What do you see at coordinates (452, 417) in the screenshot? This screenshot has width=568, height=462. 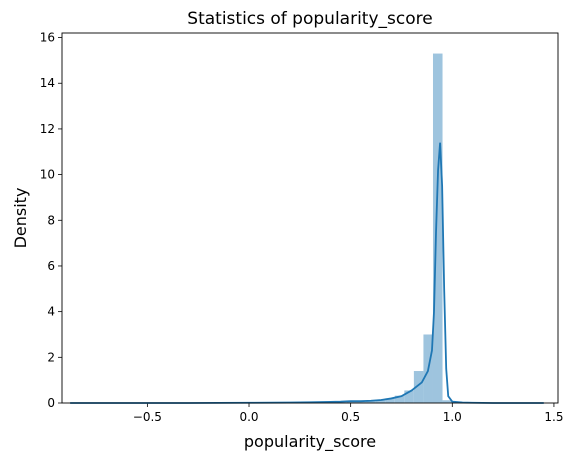 I see `x-tick-label: 1.0` at bounding box center [452, 417].